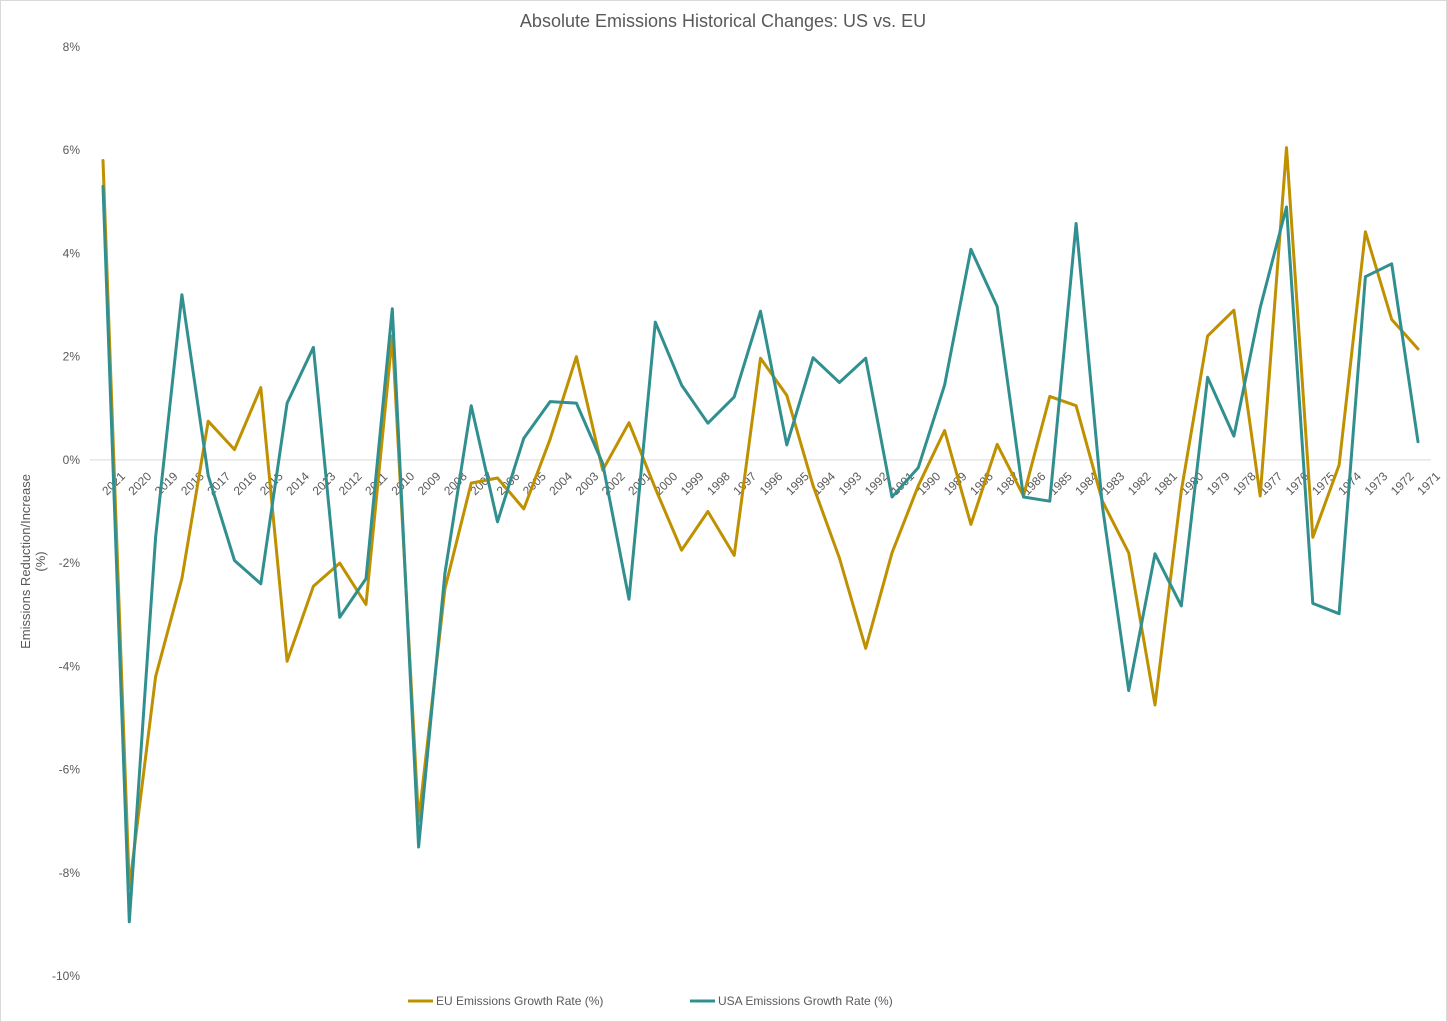 The width and height of the screenshot is (1447, 1022). What do you see at coordinates (1165, 483) in the screenshot?
I see `x-tick-label: 1981` at bounding box center [1165, 483].